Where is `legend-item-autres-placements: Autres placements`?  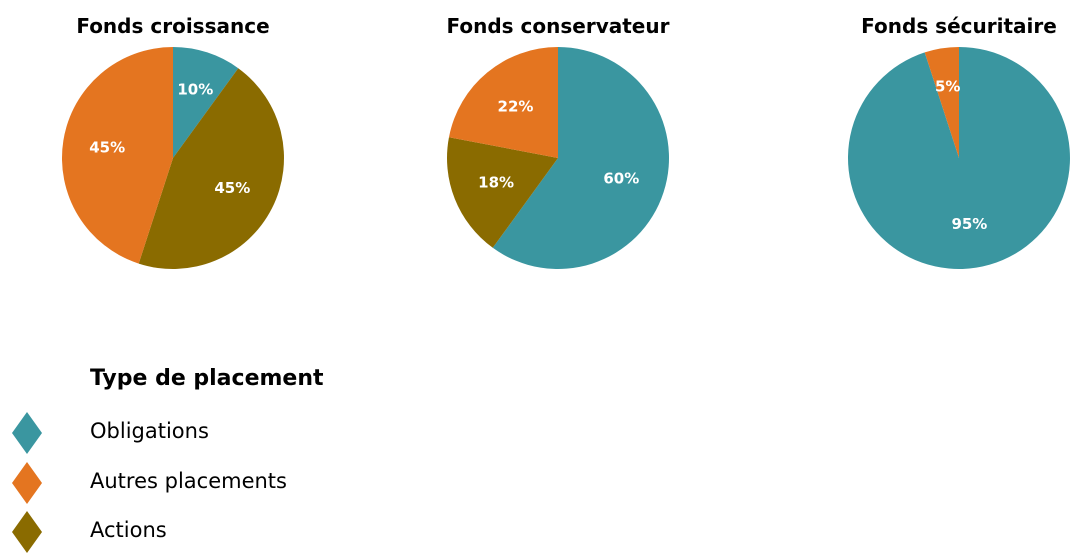
legend-item-autres-placements: Autres placements is located at coordinates (250, 483).